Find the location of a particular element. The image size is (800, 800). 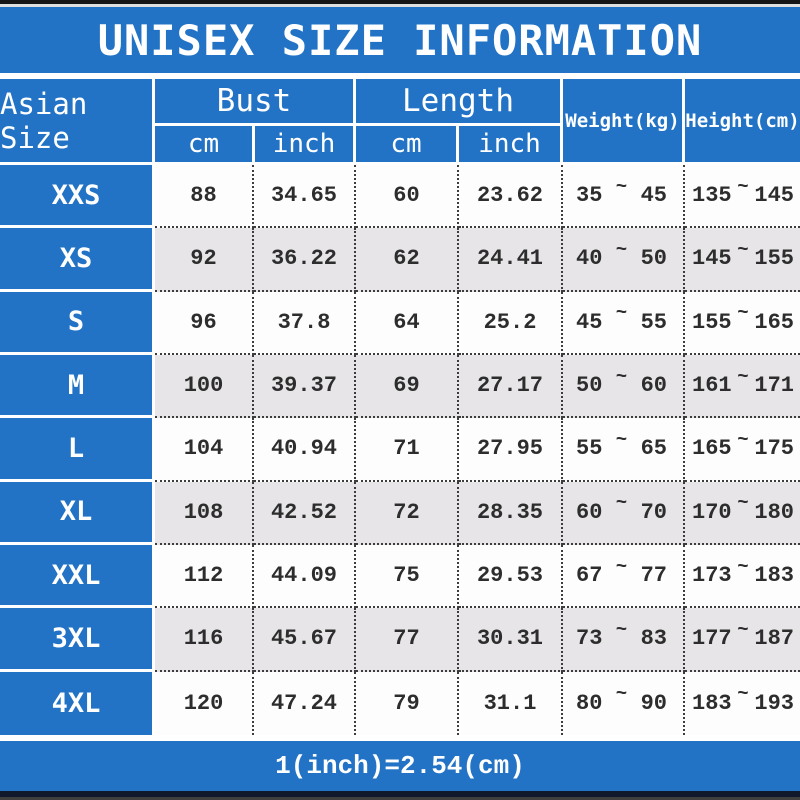

header-length-subrow: cm inch is located at coordinates (458, 144).